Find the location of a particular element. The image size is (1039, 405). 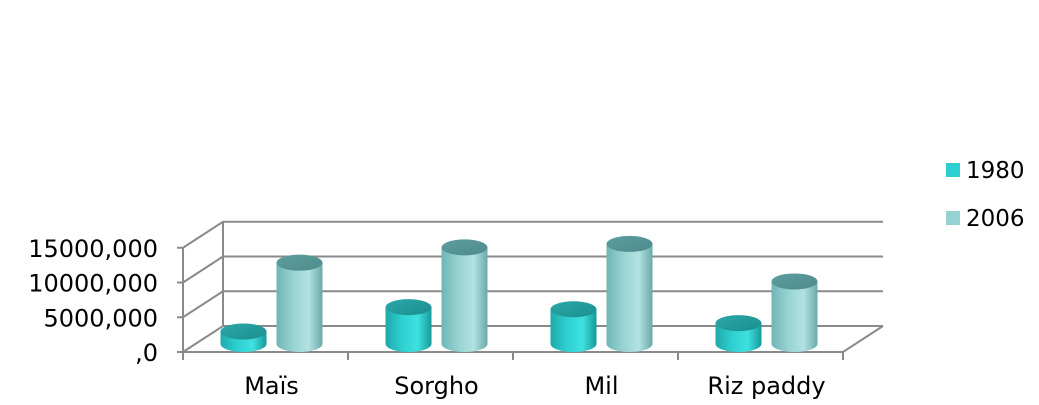

x-tick-label: Mil is located at coordinates (601, 386).